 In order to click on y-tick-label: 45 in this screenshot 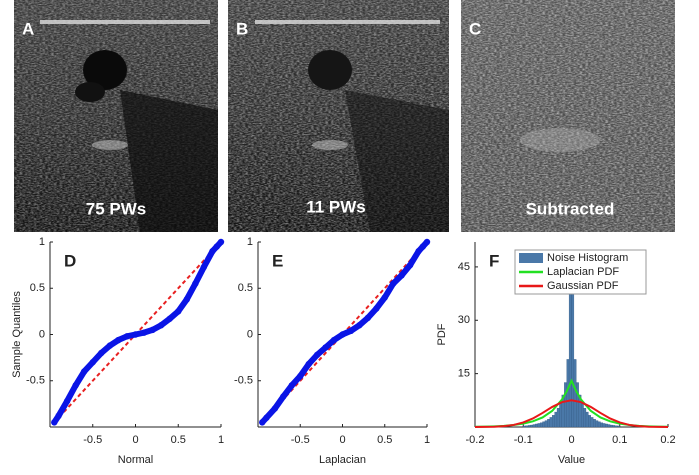, I will do `click(464, 267)`.